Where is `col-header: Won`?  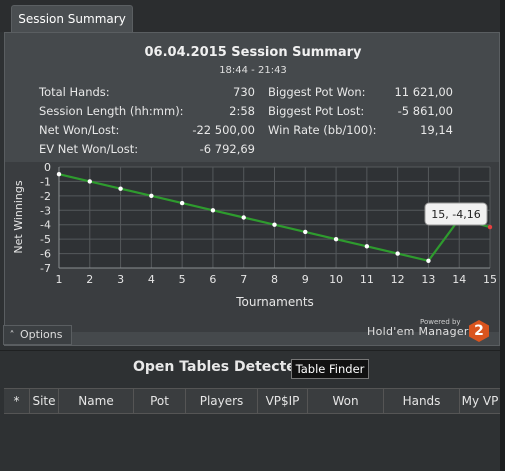 col-header: Won is located at coordinates (345, 401).